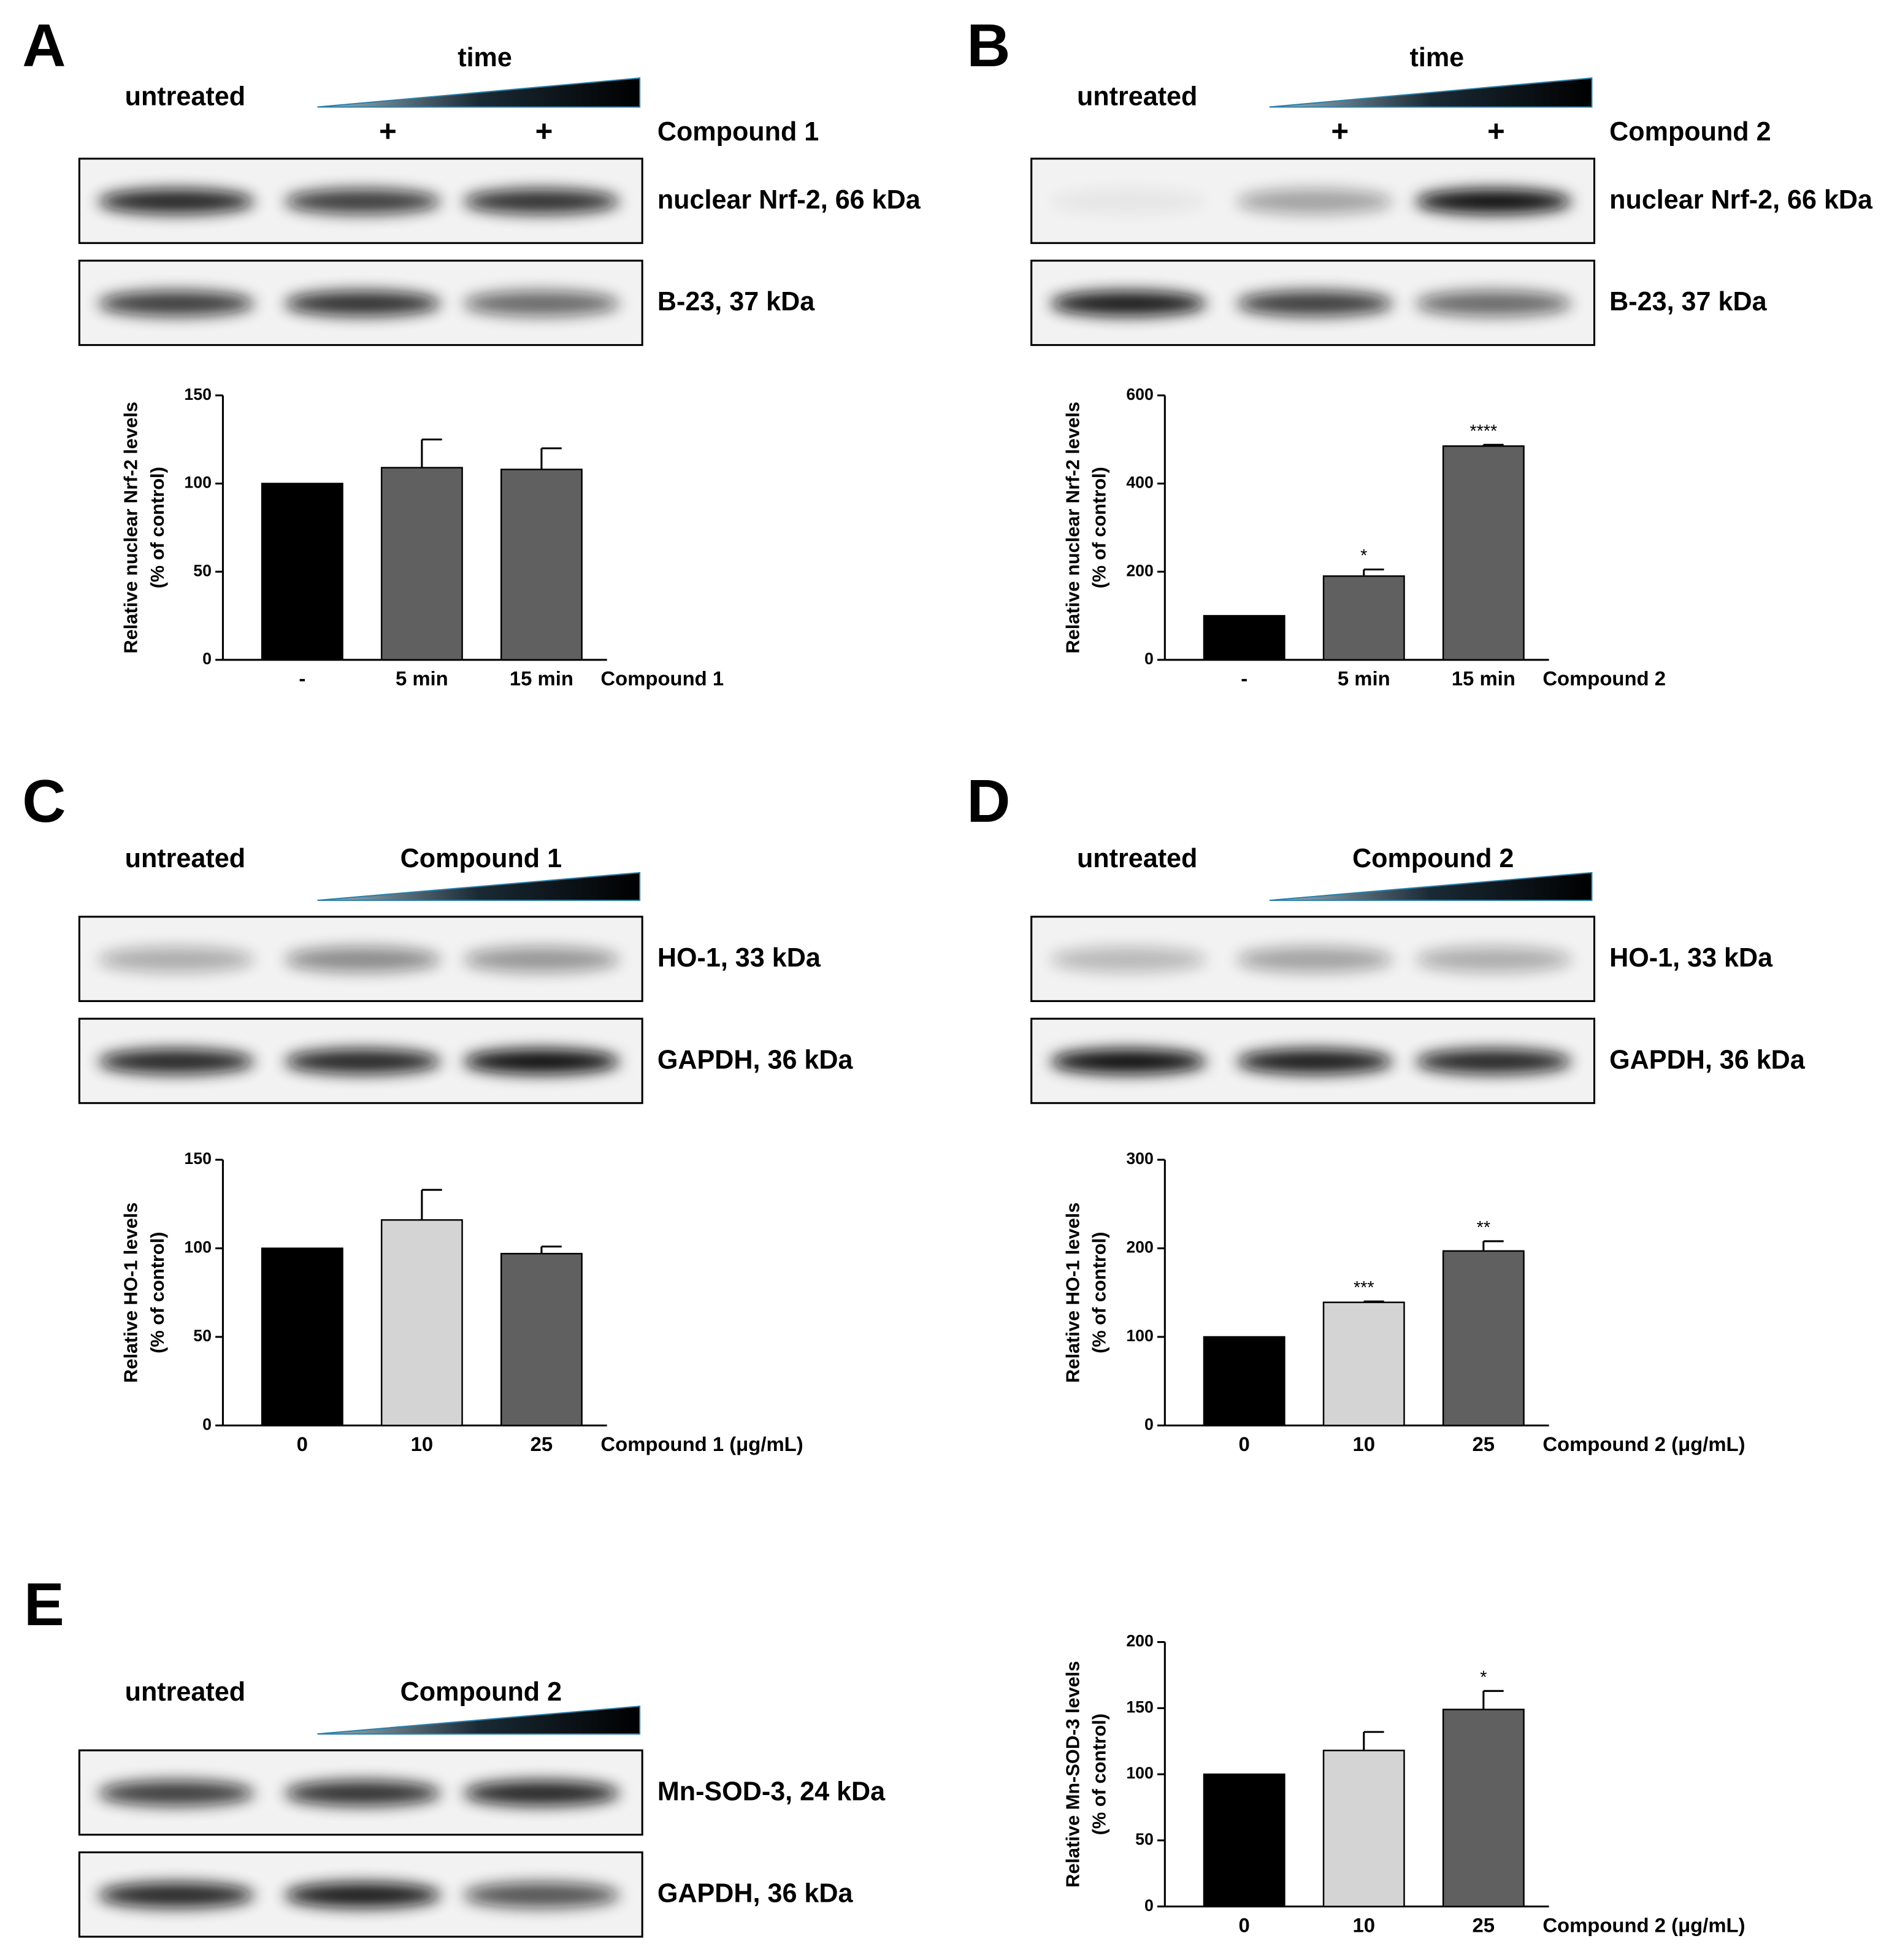 The height and width of the screenshot is (1960, 1889). I want to click on x-axis-label: Compound 2, so click(1604, 678).